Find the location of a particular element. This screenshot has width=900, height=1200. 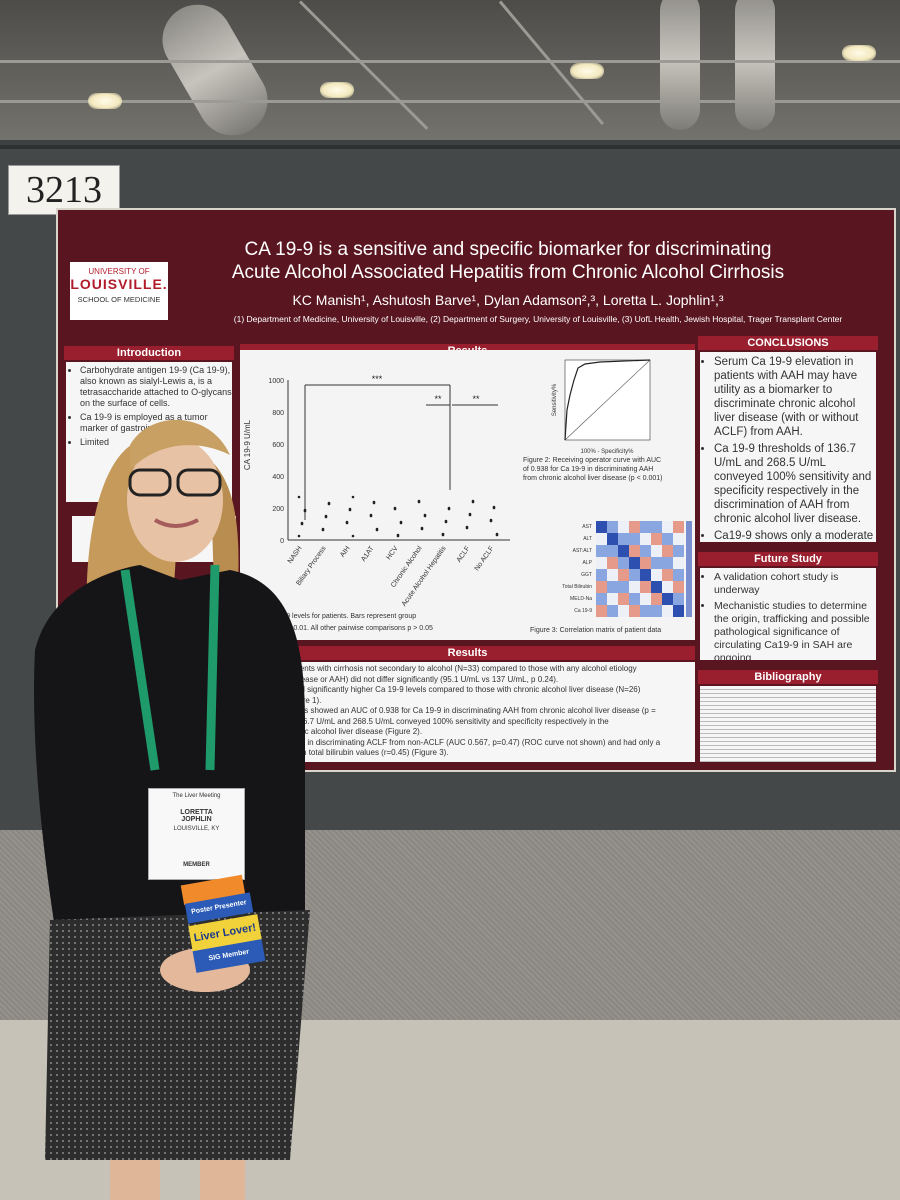

heatmap-colorbar is located at coordinates (689, 569).